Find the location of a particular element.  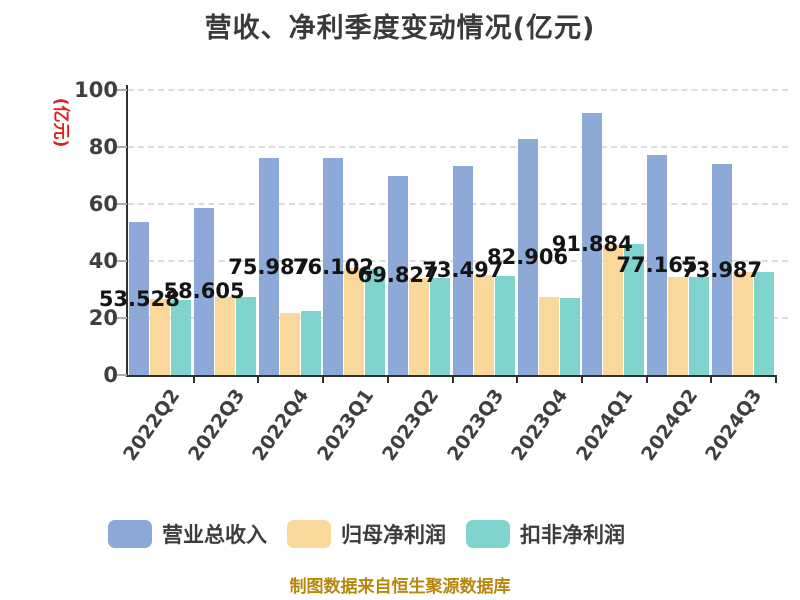

legend-item-adjusted-net-profit: 扣非净利润 is located at coordinates (545, 534).